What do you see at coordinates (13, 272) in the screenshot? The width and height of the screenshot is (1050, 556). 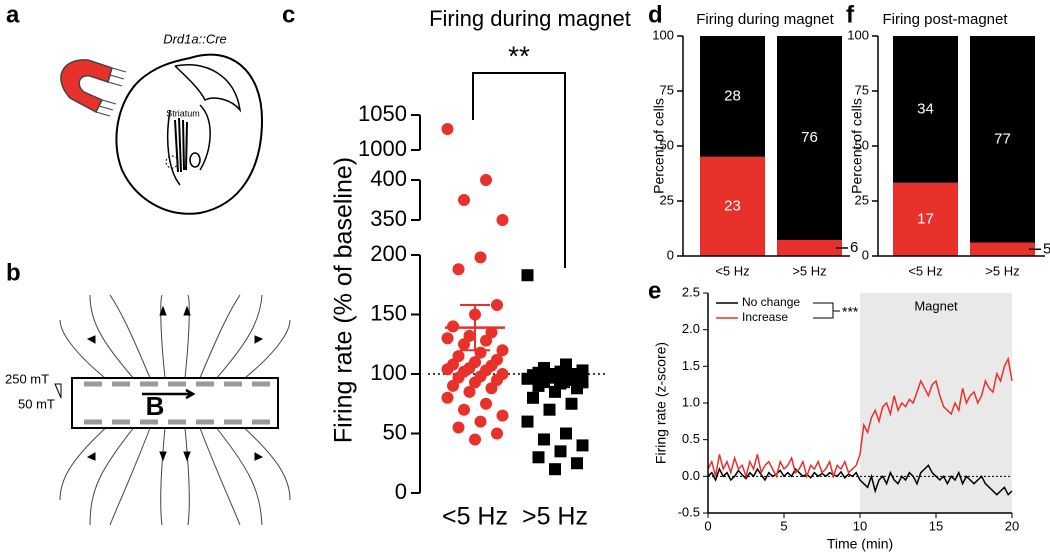 I see `panel-label: b` at bounding box center [13, 272].